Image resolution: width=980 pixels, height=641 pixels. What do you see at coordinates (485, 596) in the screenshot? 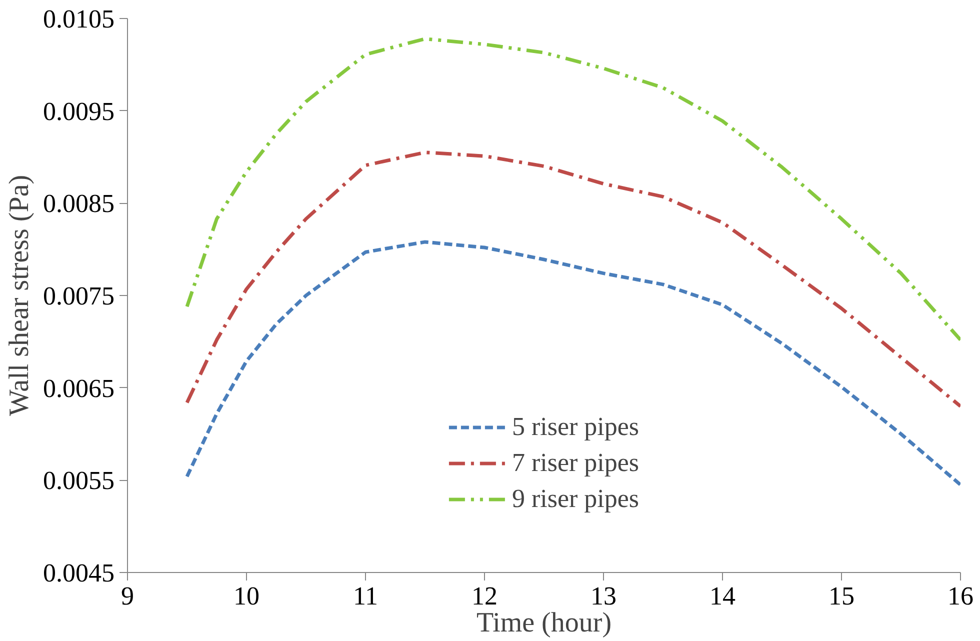
I see `x-tick-label: 12` at bounding box center [485, 596].